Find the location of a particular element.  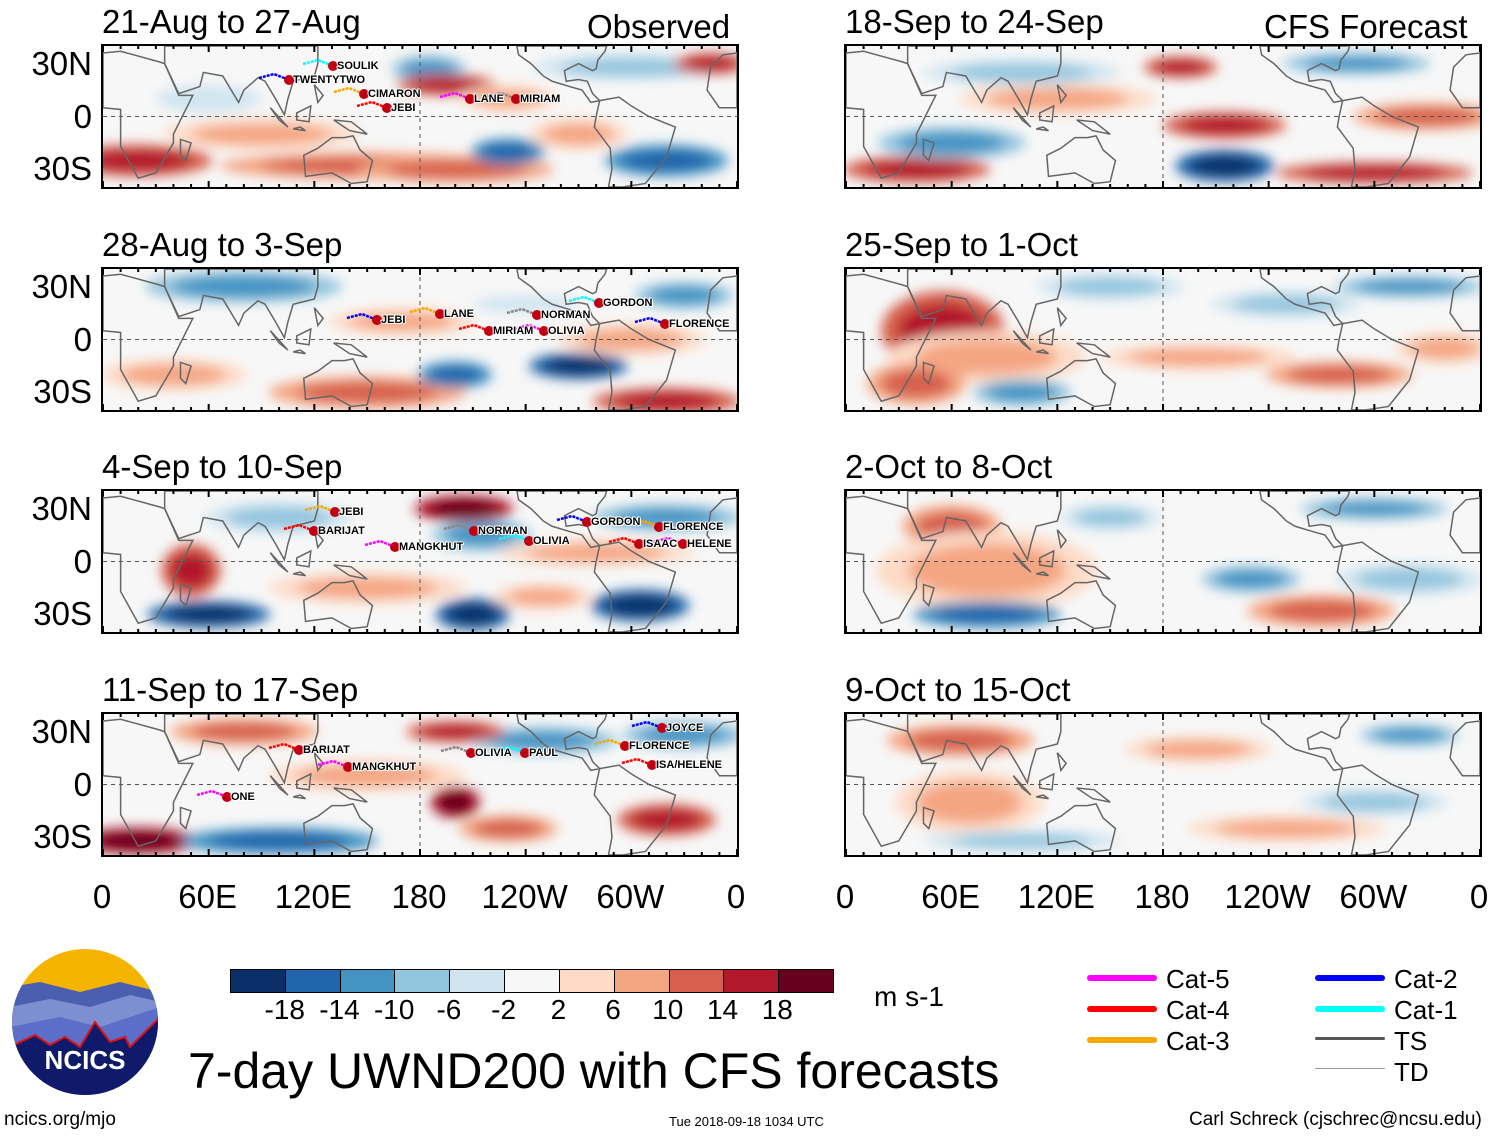

colorbar-tick-label: -6 is located at coordinates (449, 1009).